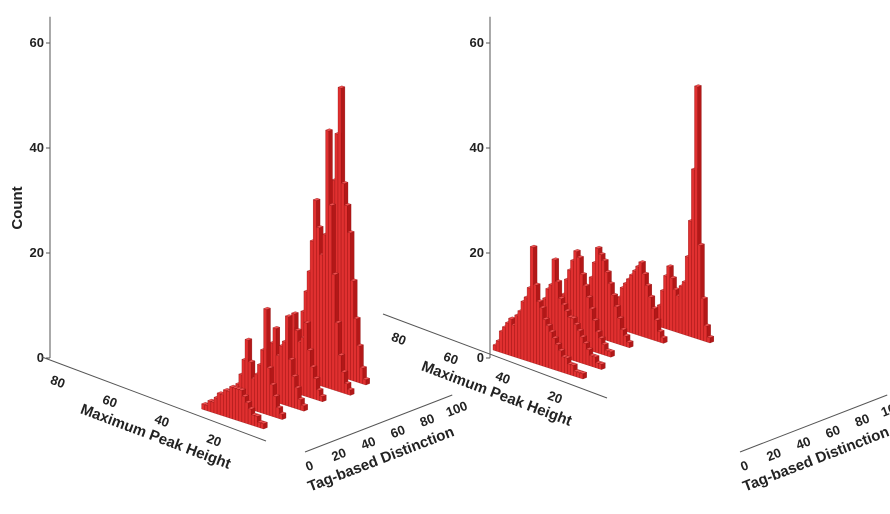  Describe the element at coordinates (57, 381) in the screenshot. I see `x-tick-label: 80` at that location.